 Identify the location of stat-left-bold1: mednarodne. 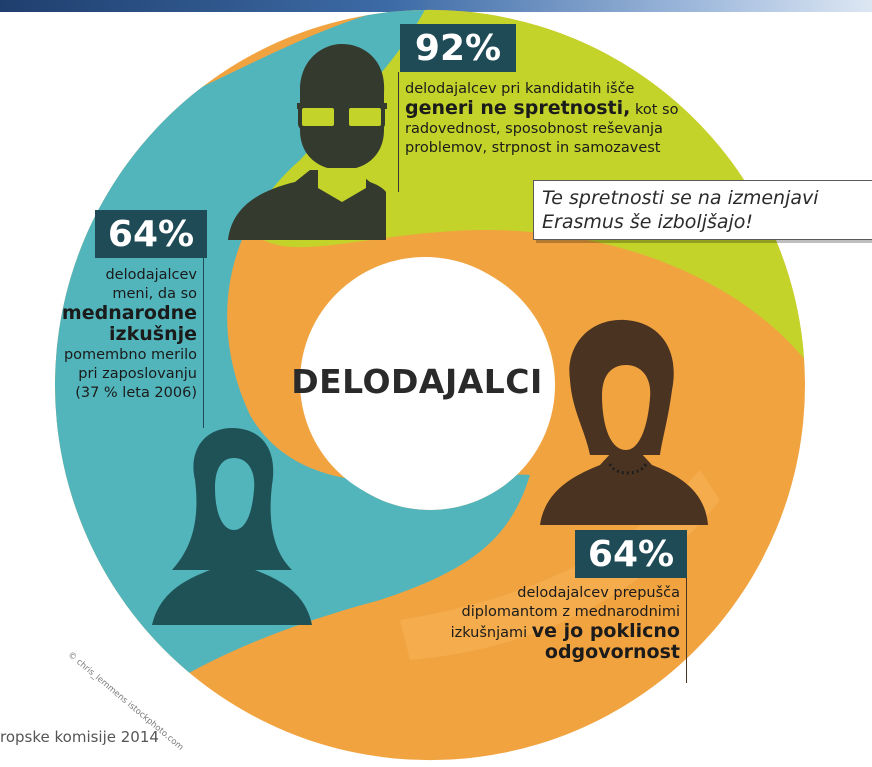
(129, 313).